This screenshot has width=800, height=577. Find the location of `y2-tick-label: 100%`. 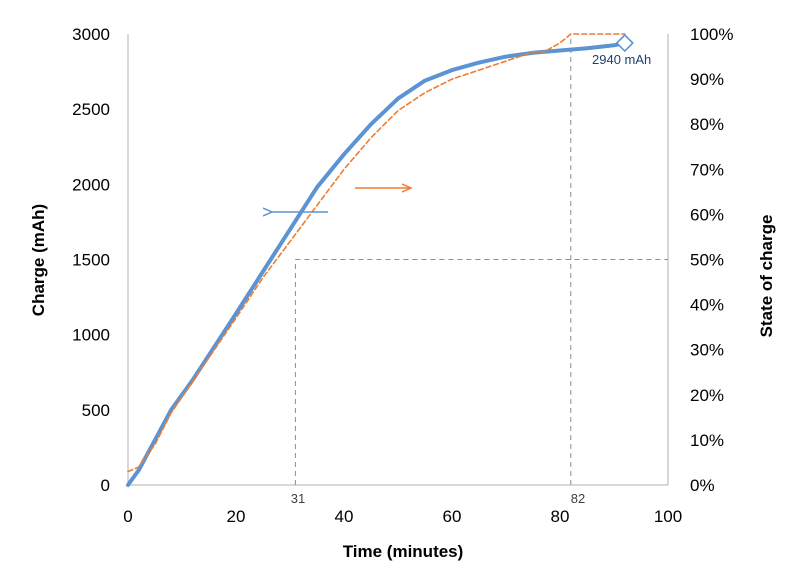

y2-tick-label: 100% is located at coordinates (711, 34).